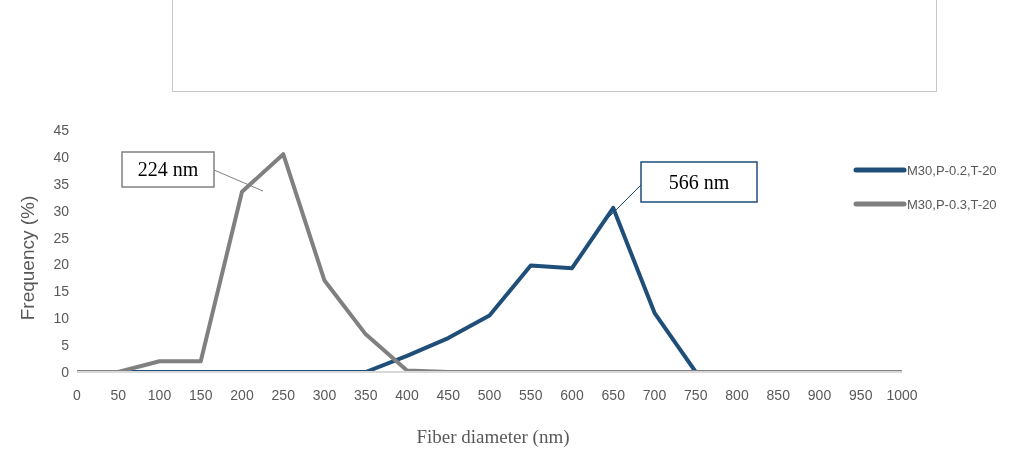 The image size is (1022, 455). Describe the element at coordinates (61, 264) in the screenshot. I see `y-tick-label: 20` at that location.